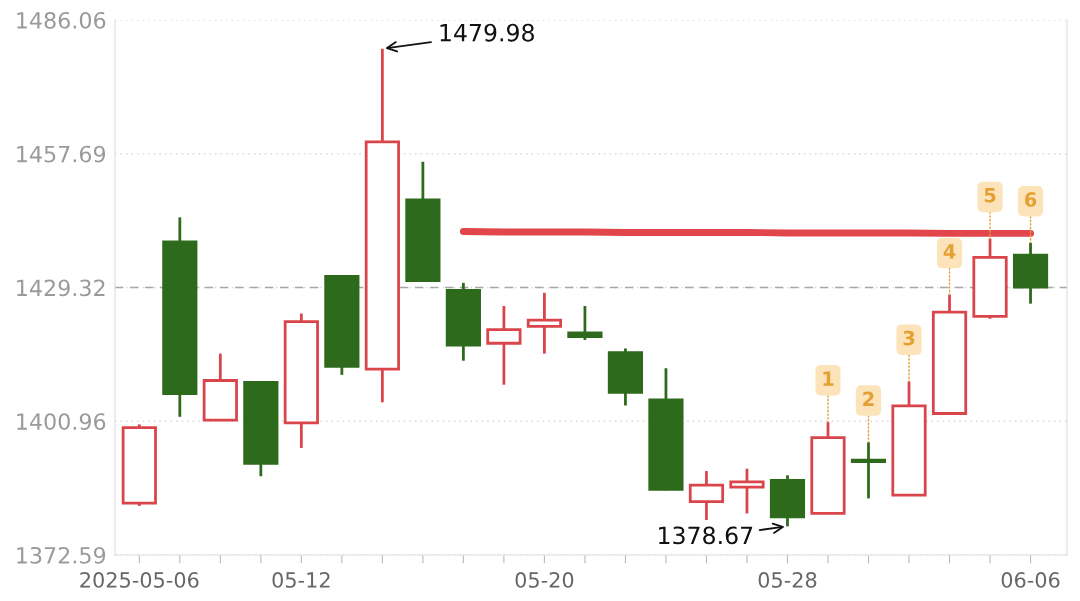 The height and width of the screenshot is (601, 1080). I want to click on annotation: 1479.98, so click(487, 32).